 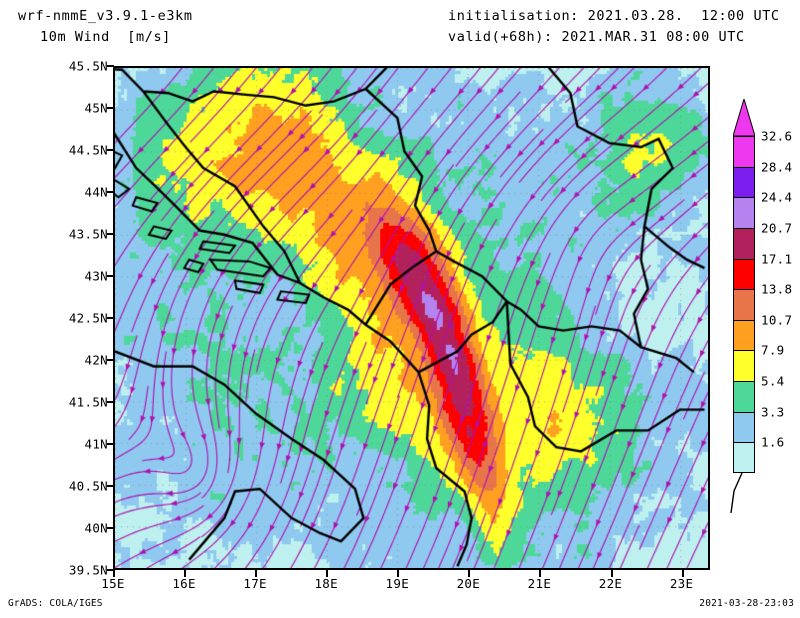 I want to click on field-name-label: 10m Wind [m/s], so click(x=105, y=37).